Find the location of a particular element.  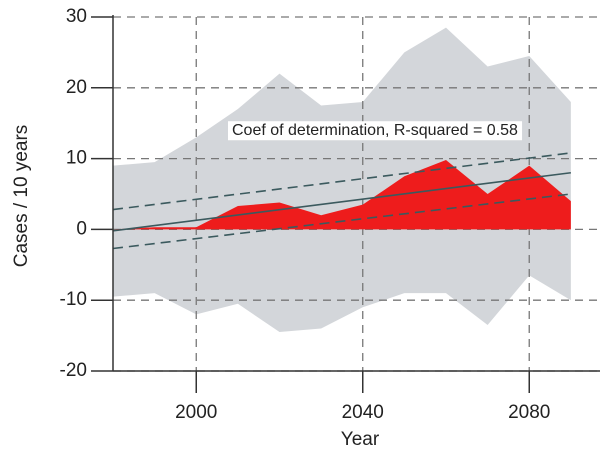

y-tick-label: 10 is located at coordinates (76, 158).